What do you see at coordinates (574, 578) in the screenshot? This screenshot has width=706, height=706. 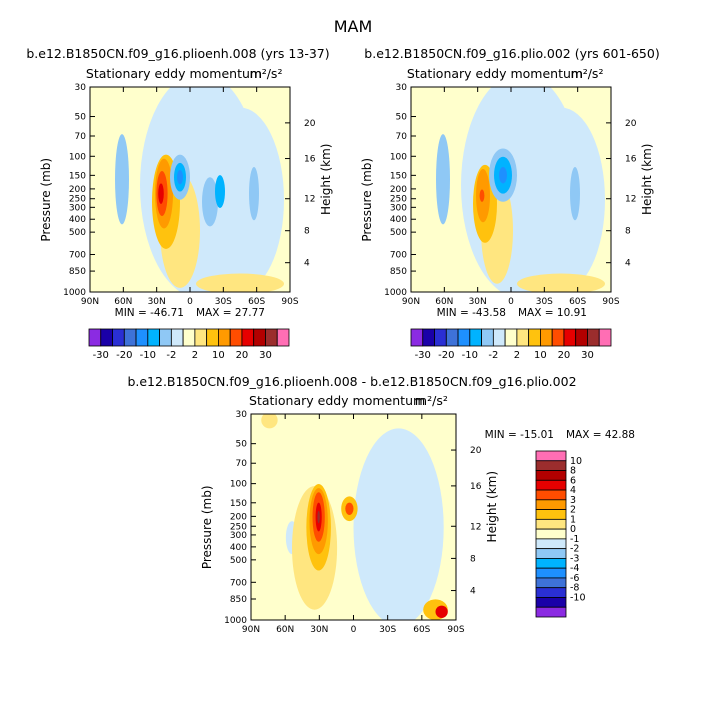 I see `colorbar-label: -6` at bounding box center [574, 578].